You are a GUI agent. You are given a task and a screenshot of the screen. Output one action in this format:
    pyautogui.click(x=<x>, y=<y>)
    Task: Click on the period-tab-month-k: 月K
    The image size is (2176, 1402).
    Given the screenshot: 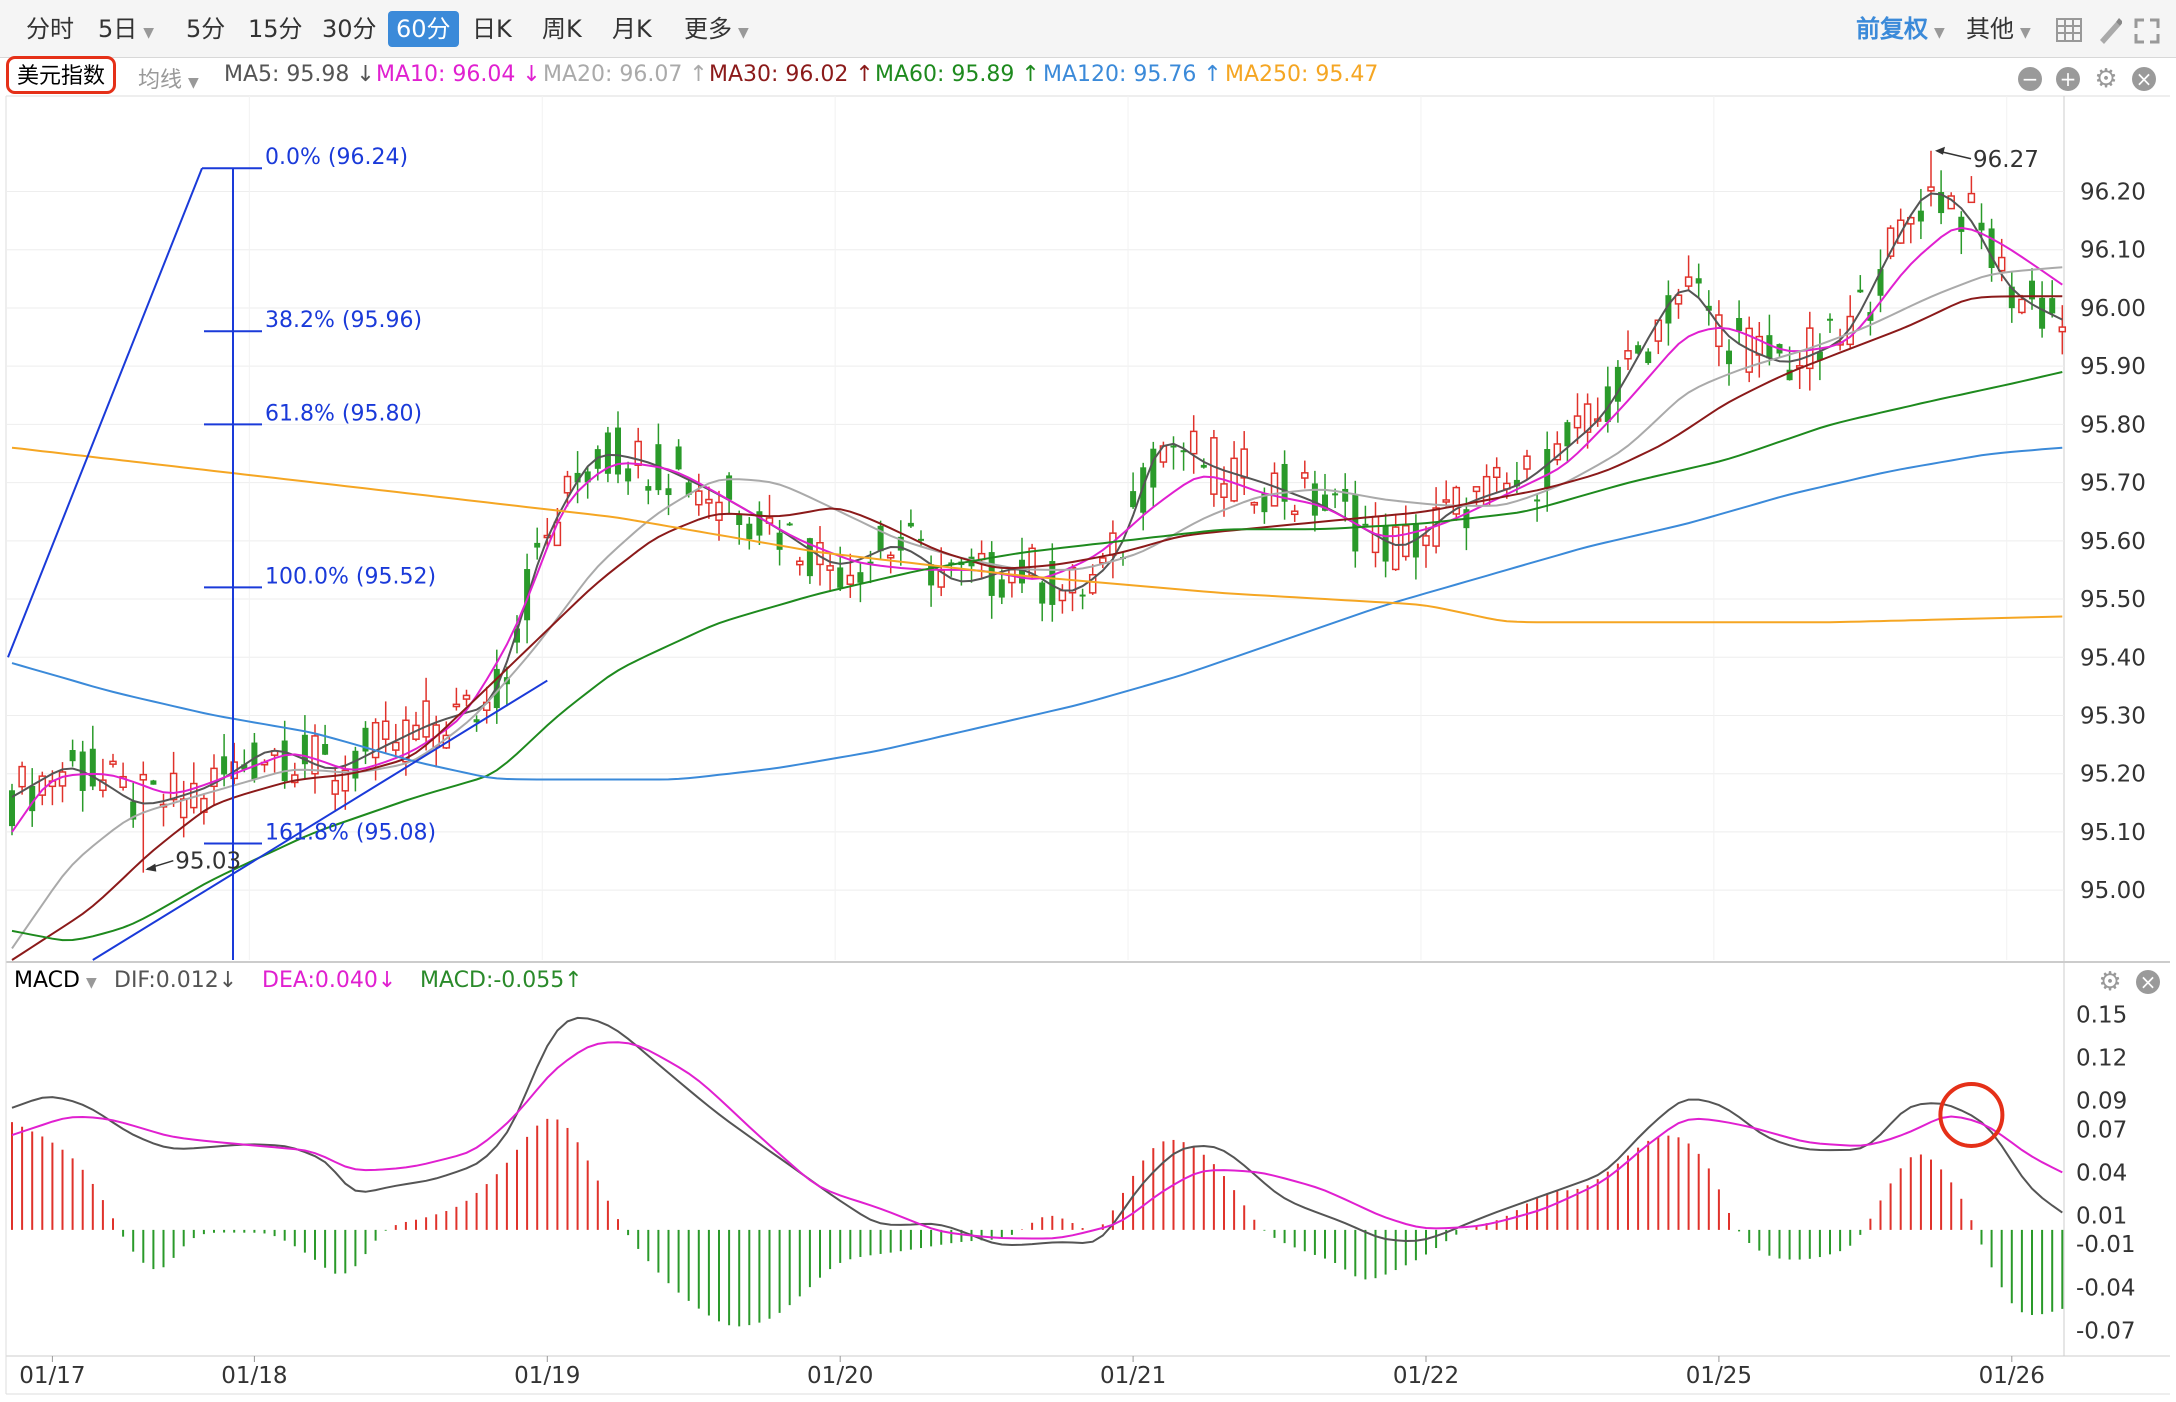 What is the action you would take?
    pyautogui.click(x=632, y=29)
    